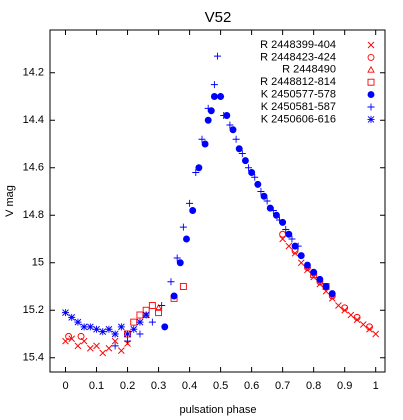 This screenshot has width=403, height=420. What do you see at coordinates (65, 386) in the screenshot?
I see `x-tick-label: 0` at bounding box center [65, 386].